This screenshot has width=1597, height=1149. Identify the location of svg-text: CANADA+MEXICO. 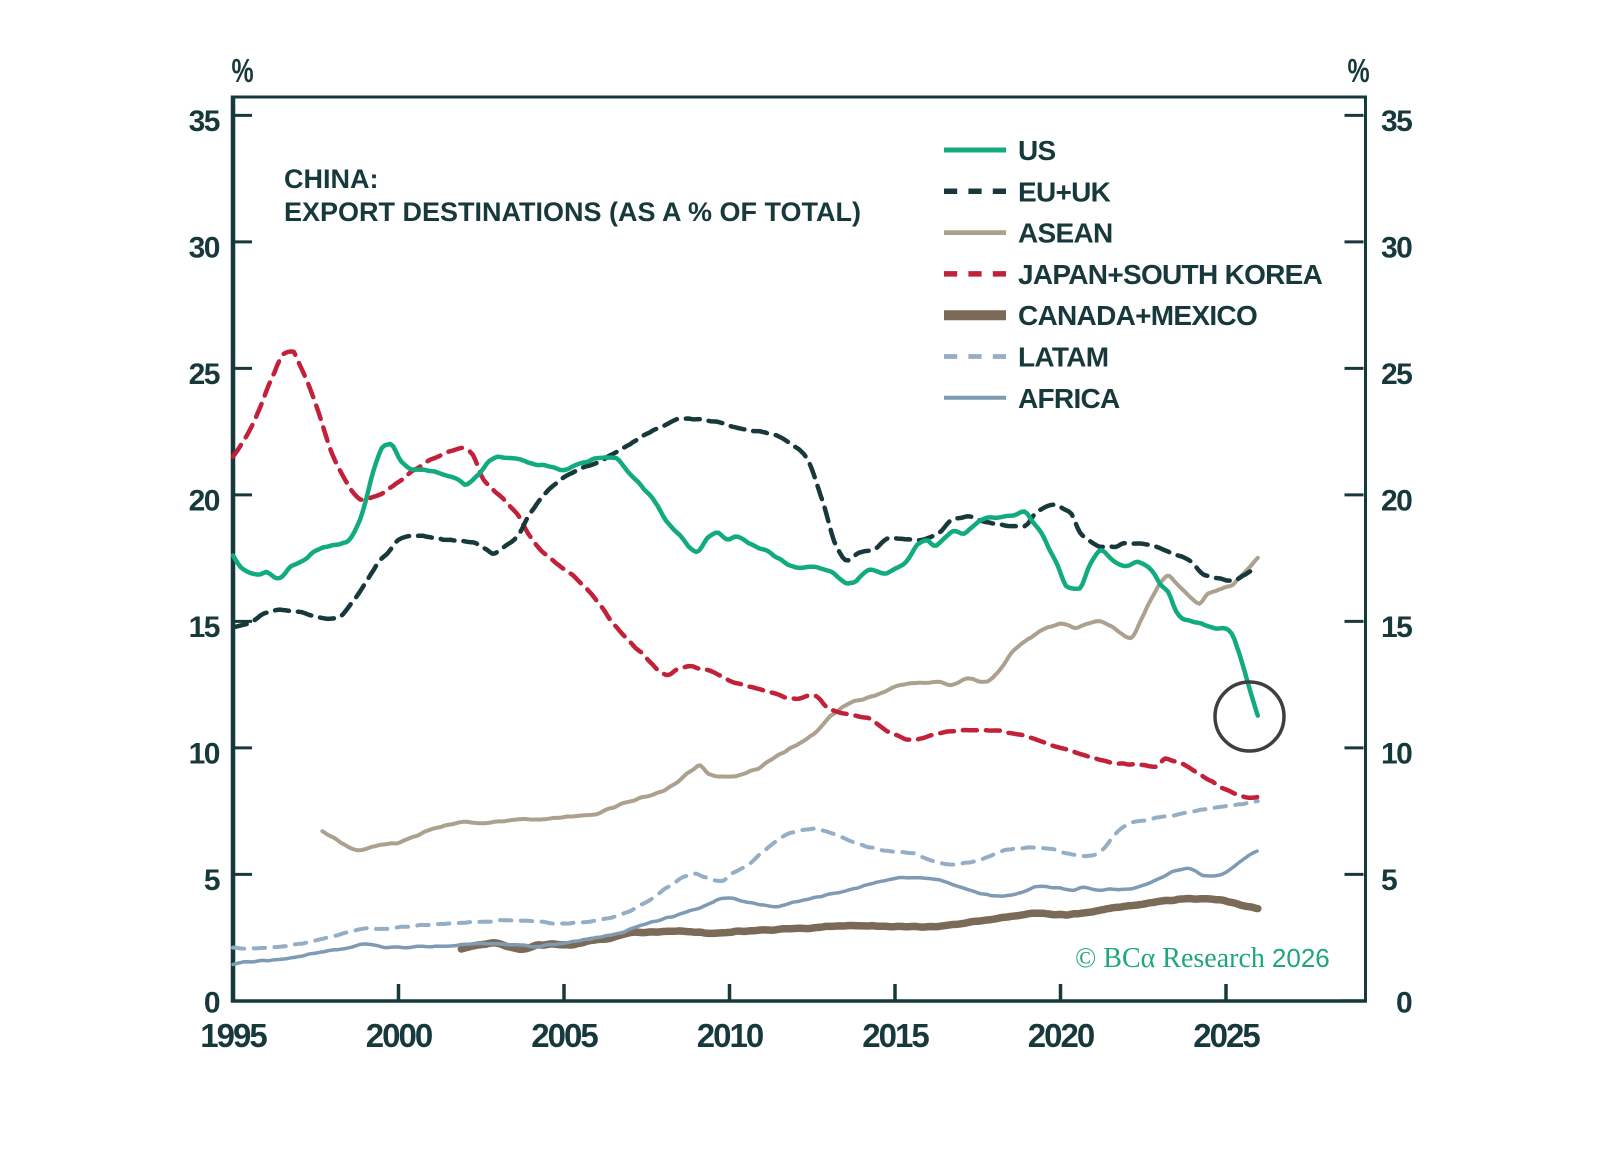
(1137, 315).